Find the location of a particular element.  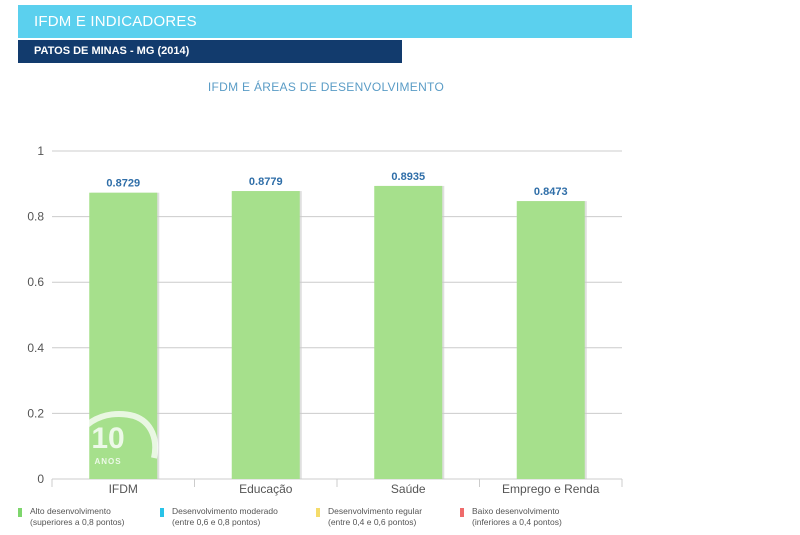

legend-label-baixo: Baixo desenvolvimento is located at coordinates (516, 511).